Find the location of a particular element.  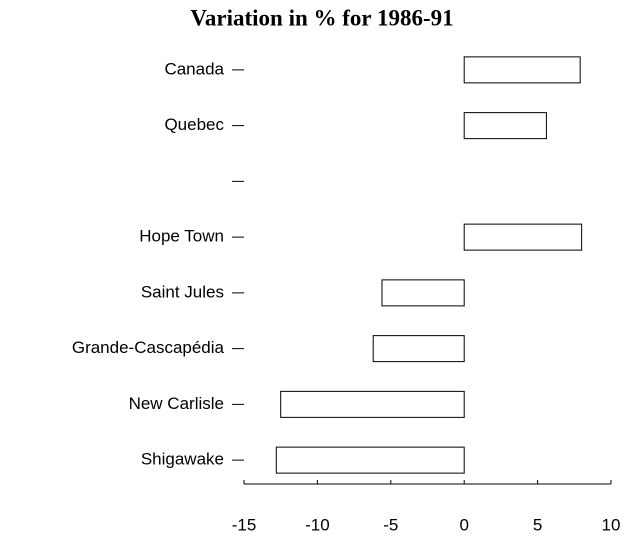

x-tick-label: -15 is located at coordinates (244, 524).